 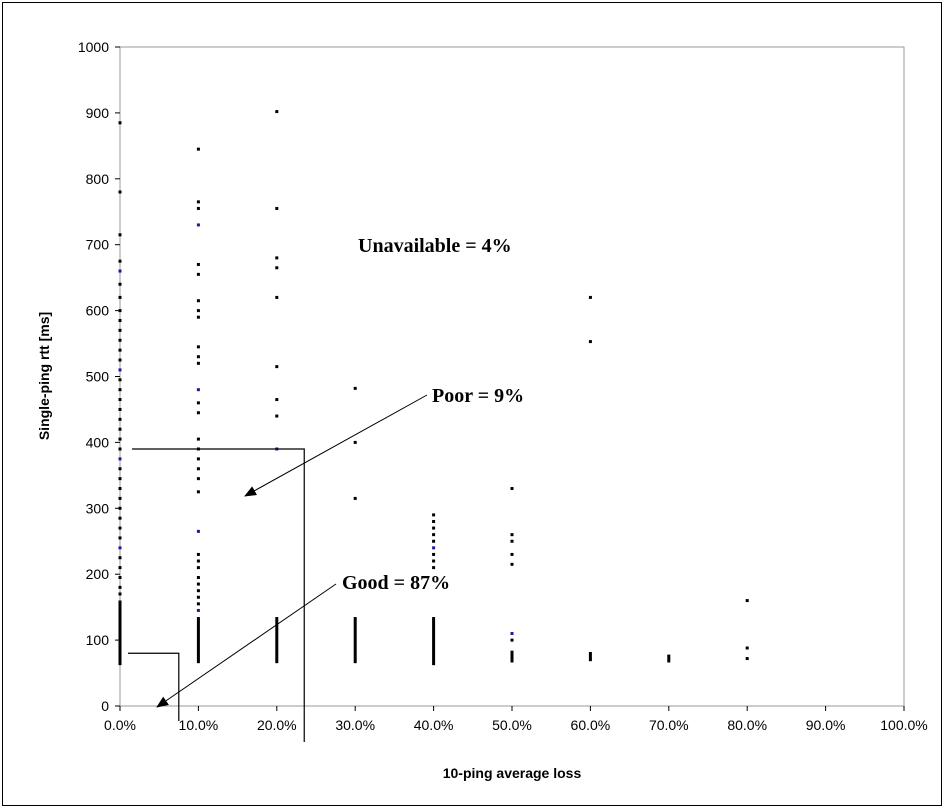 I want to click on poor-region-outline, so click(x=218, y=595).